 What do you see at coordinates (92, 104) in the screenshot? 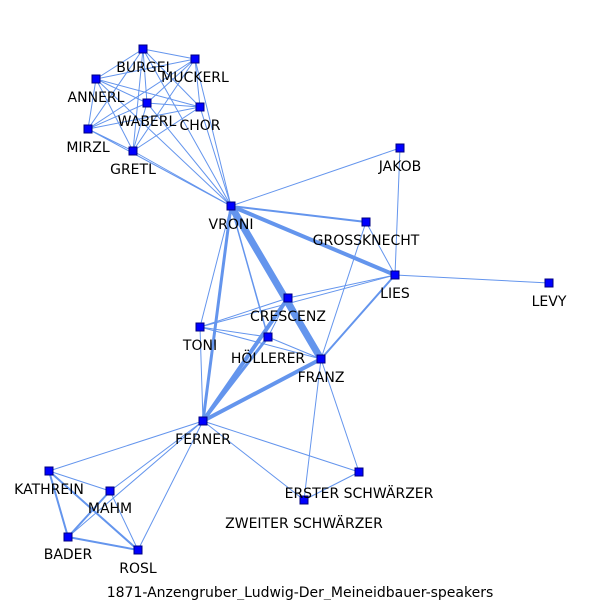
I see `edge-annerl-mirzl` at bounding box center [92, 104].